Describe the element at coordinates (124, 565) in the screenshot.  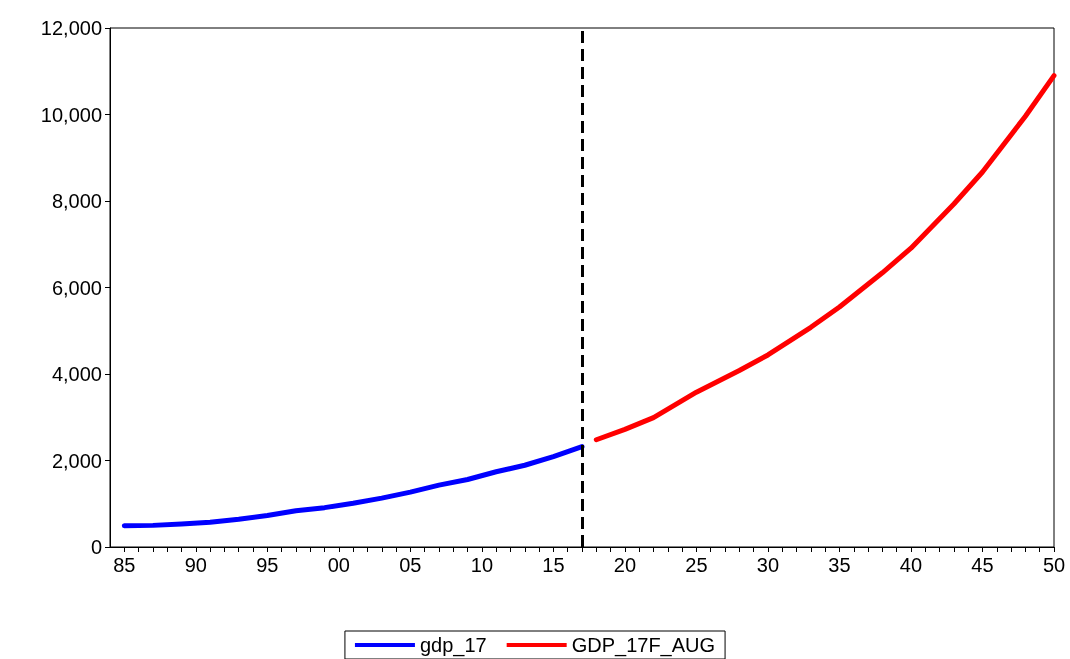
I see `x-tick-label: 85` at that location.